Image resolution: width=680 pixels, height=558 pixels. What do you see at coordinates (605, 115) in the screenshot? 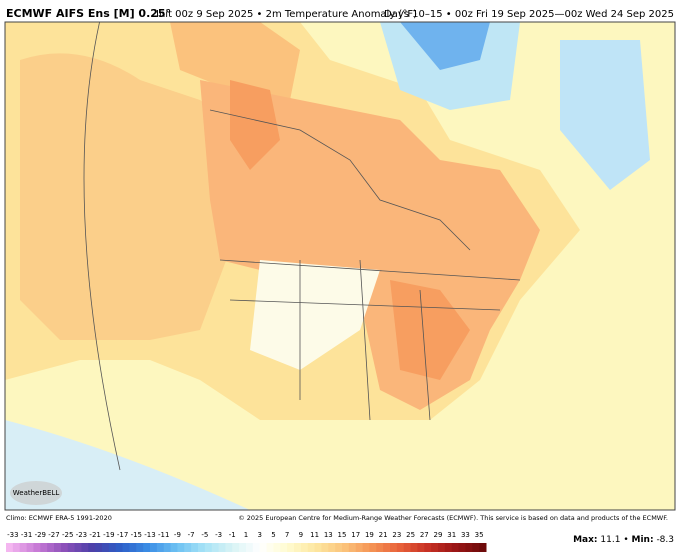
I see `cool-atlantic` at bounding box center [605, 115].